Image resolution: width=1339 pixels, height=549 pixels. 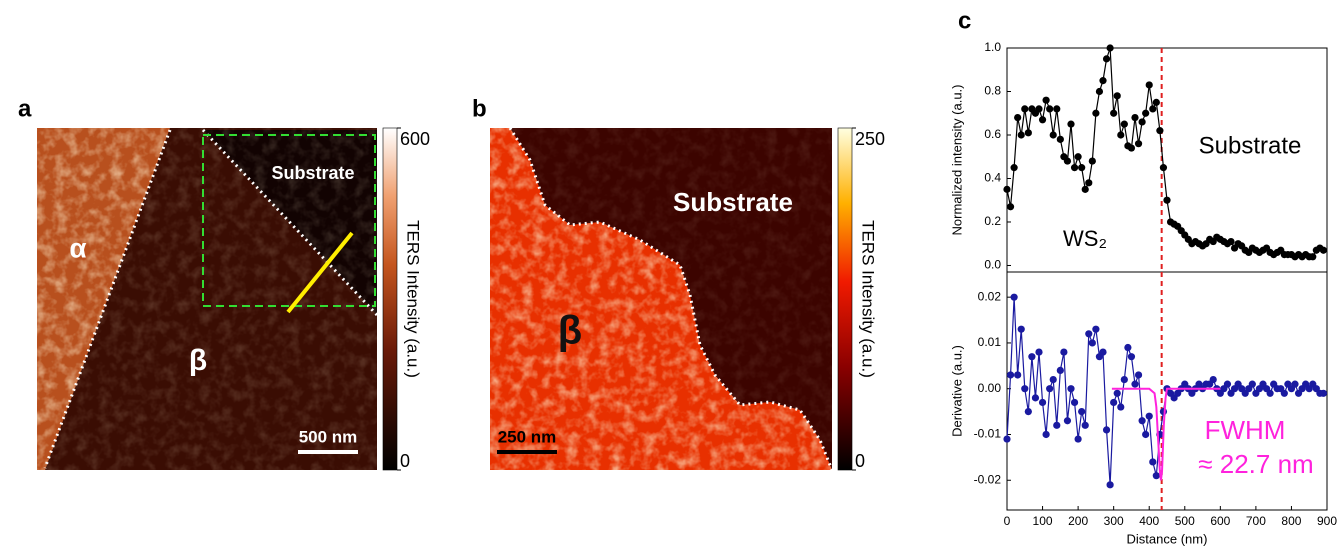 What do you see at coordinates (1167, 538) in the screenshot?
I see `x-axis-label: Distance (nm)` at bounding box center [1167, 538].